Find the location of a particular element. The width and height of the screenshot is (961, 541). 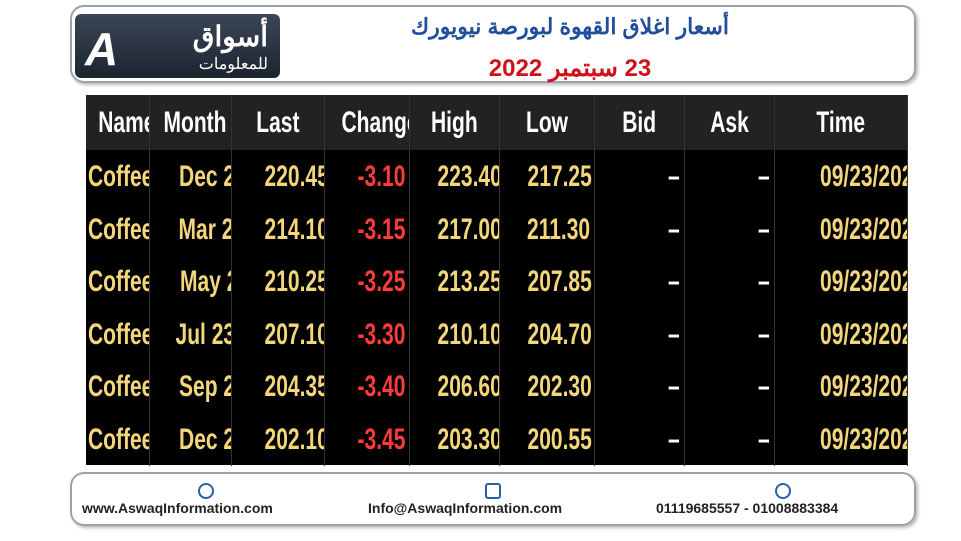

cell-text: Dec 23 is located at coordinates (205, 439).